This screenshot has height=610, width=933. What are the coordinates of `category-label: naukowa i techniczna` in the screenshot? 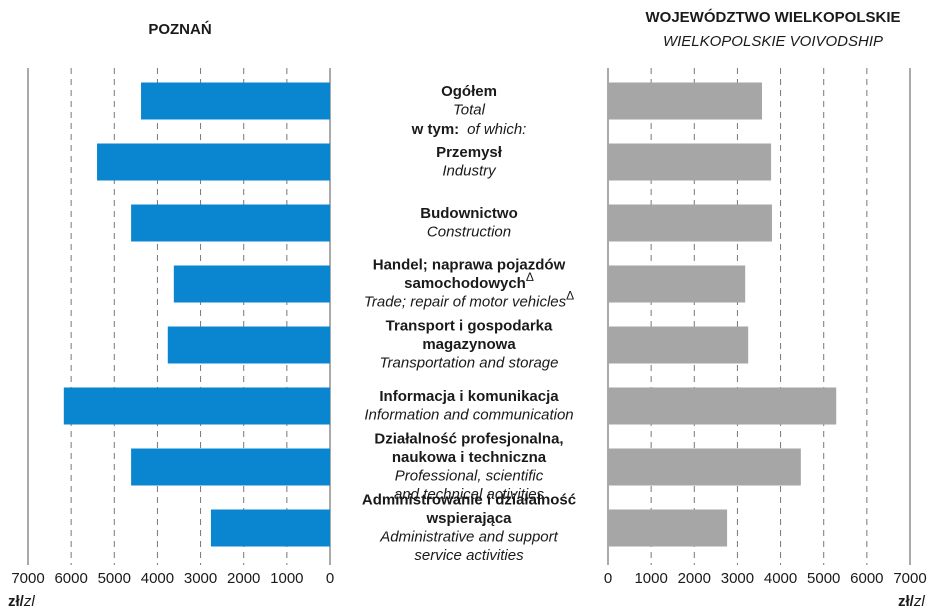 It's located at (469, 457).